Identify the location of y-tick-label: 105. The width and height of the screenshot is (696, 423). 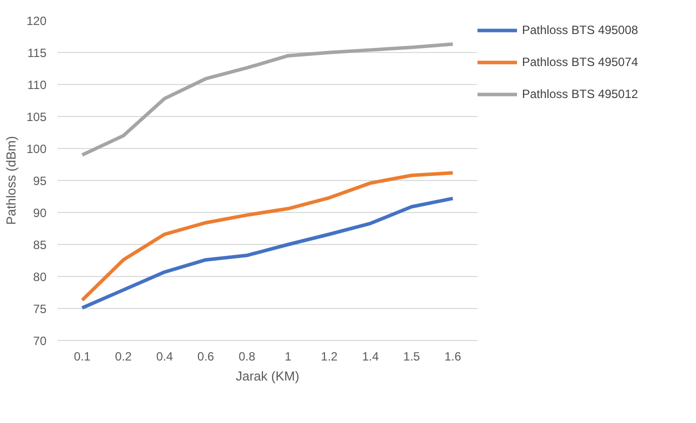
(36, 117).